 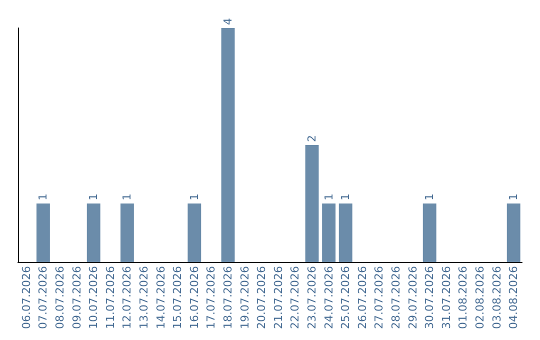 What do you see at coordinates (177, 297) in the screenshot?
I see `x-tick-label: 15.07.2026` at bounding box center [177, 297].